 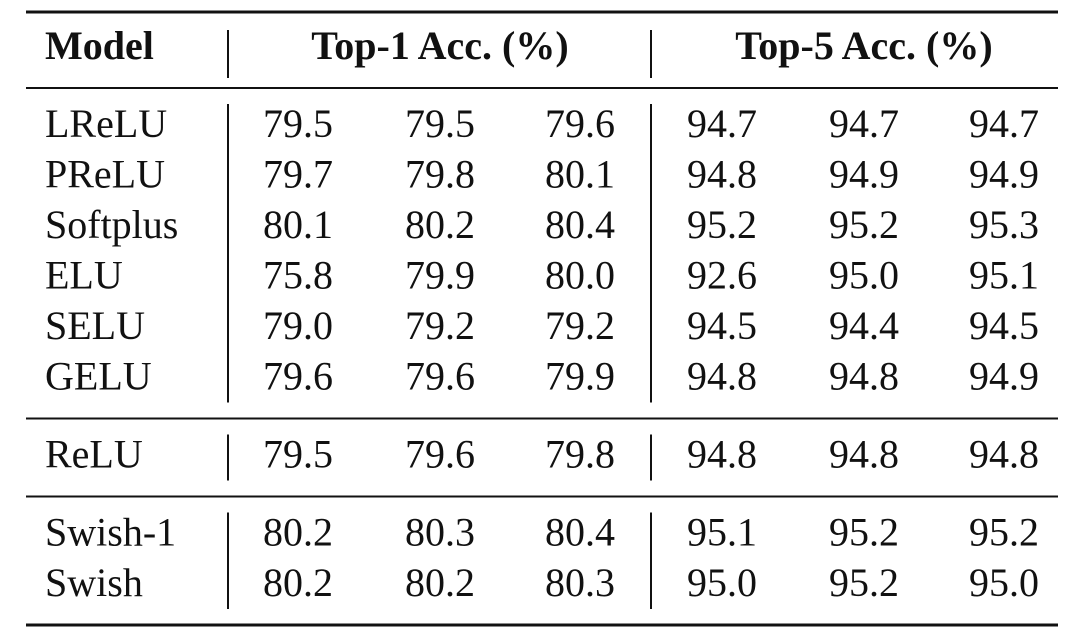 What do you see at coordinates (864, 325) in the screenshot?
I see `cell: 94.4` at bounding box center [864, 325].